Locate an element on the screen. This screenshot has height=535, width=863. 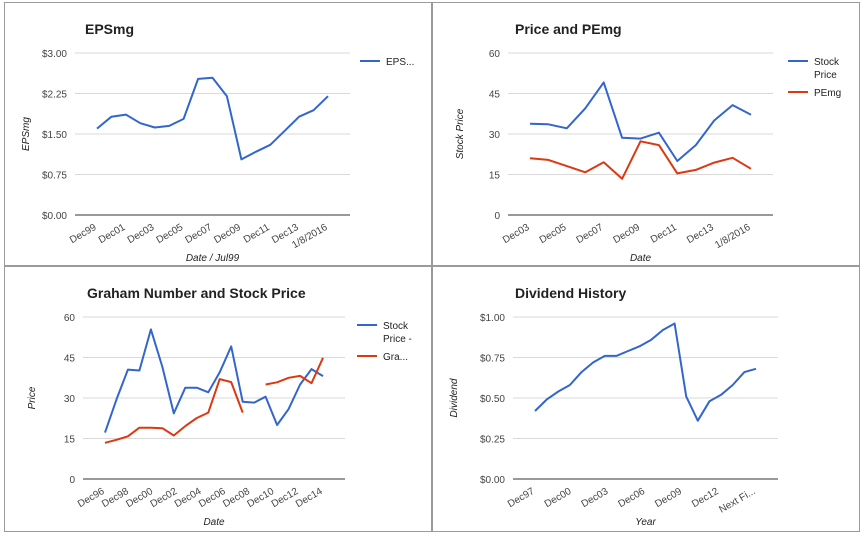
x-tick-label: 1/8/2016 is located at coordinates (733, 236).